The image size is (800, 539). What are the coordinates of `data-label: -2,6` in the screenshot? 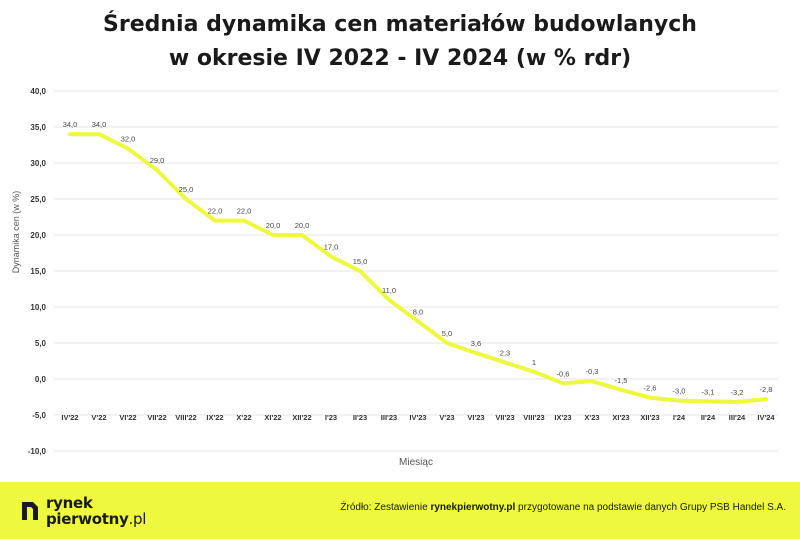 It's located at (650, 388).